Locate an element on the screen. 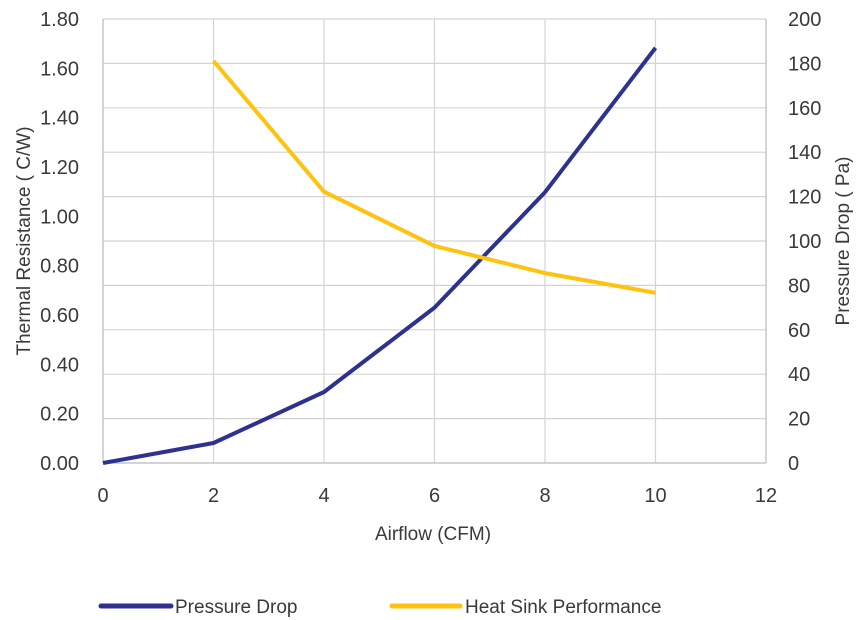 This screenshot has height=620, width=856. left-y-tick-label: 1.40 is located at coordinates (59, 119).